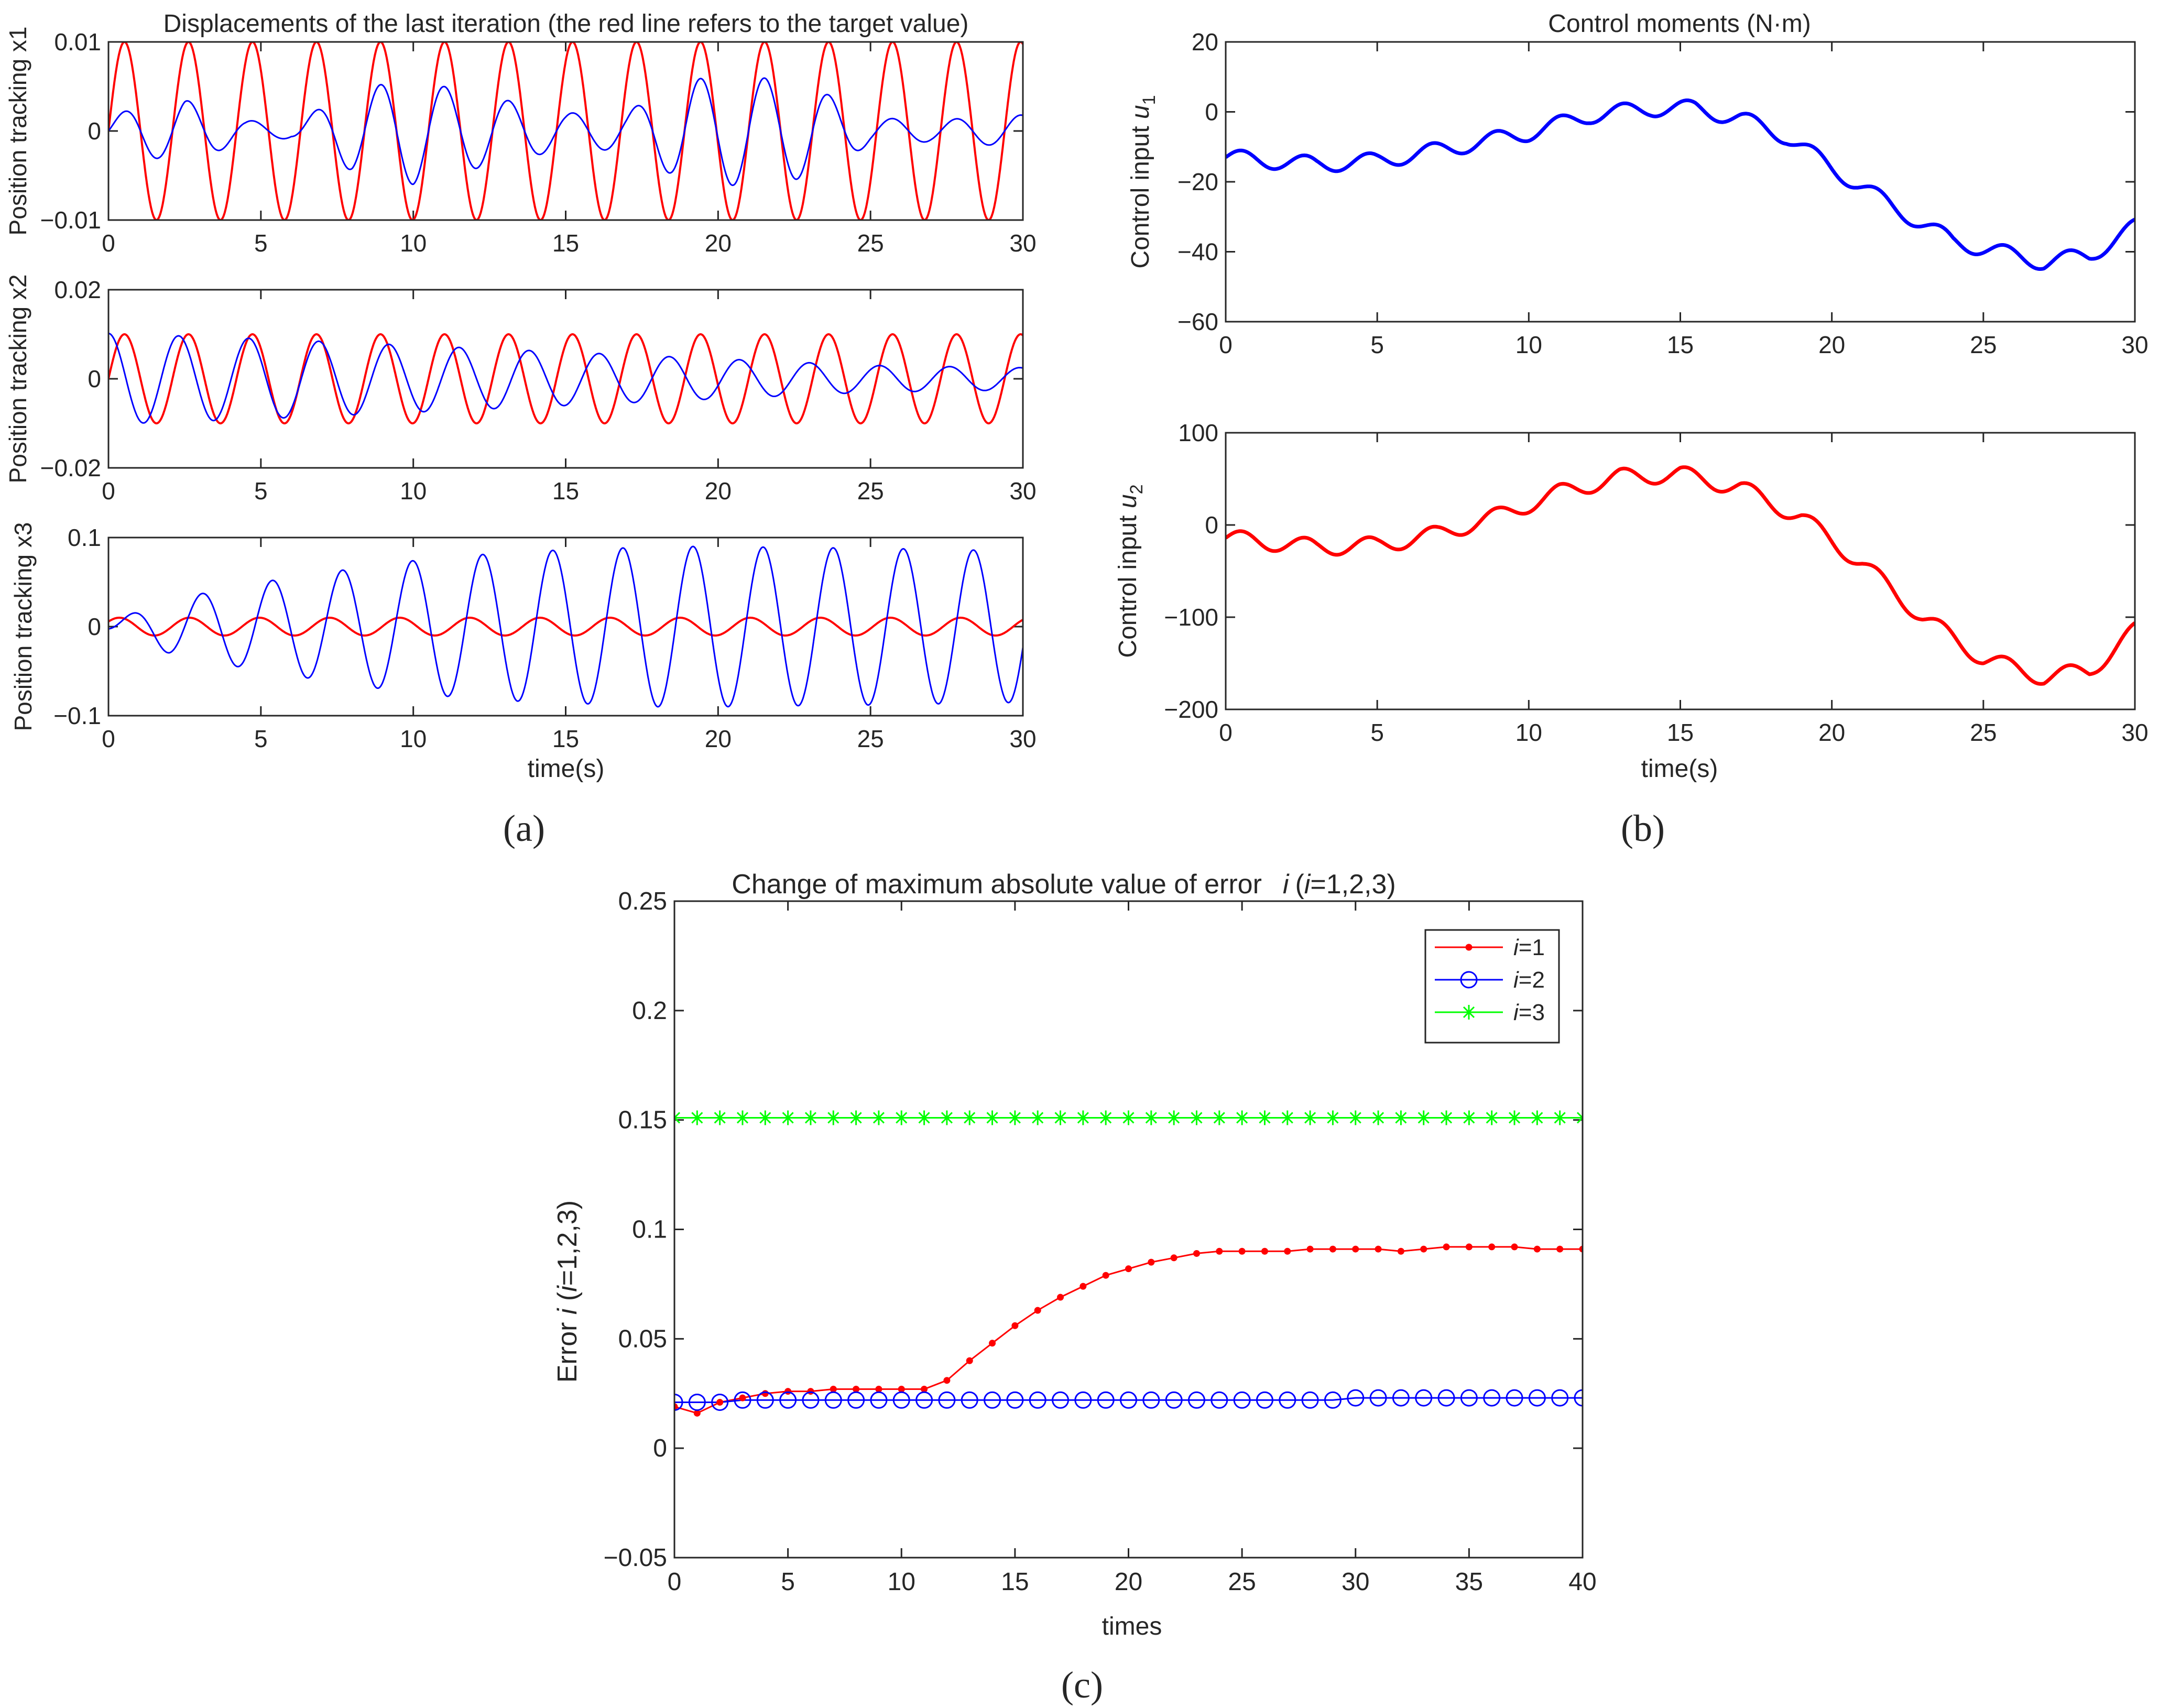  Describe the element at coordinates (1469, 947) in the screenshot. I see `legend-marker` at that location.